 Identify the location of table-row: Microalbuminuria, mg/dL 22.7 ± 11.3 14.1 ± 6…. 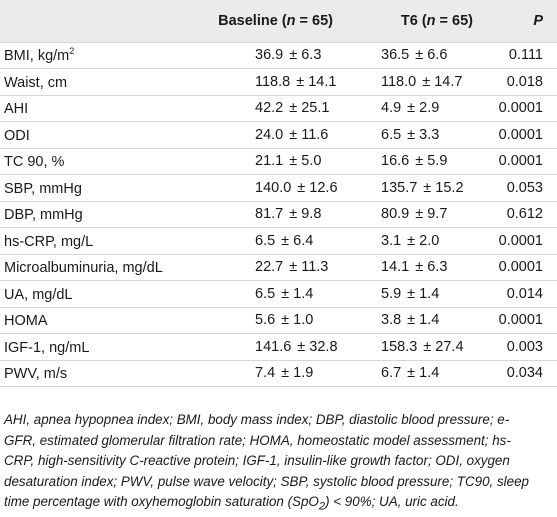
(278, 267).